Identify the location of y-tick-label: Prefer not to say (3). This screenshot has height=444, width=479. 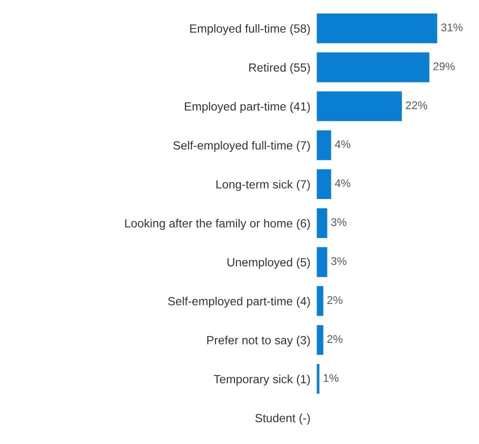
(258, 341).